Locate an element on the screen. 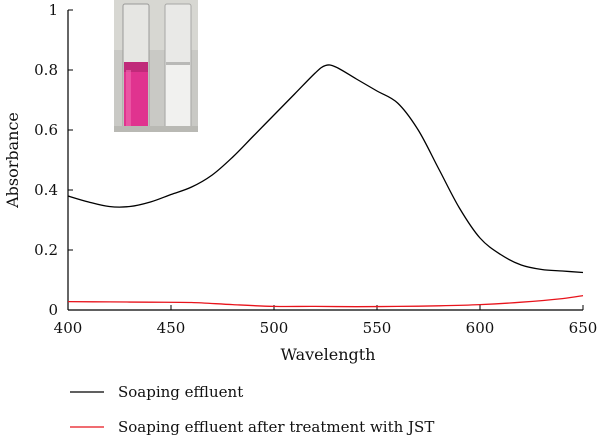 Image resolution: width=600 pixels, height=445 pixels. x-axis-title: Wavelength is located at coordinates (328, 354).